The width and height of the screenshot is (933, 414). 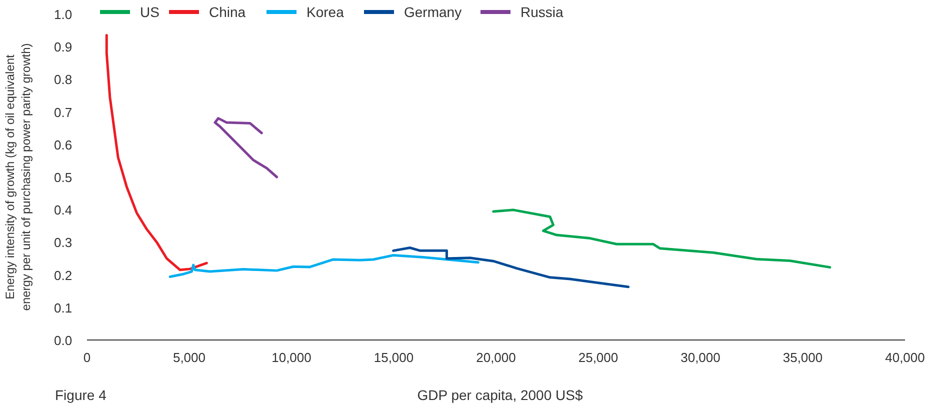 What do you see at coordinates (18, 177) in the screenshot?
I see `y-axis-title: Energy intensity of growth (kg of oil equivalent energy per unit of purchasing power parity growth)` at bounding box center [18, 177].